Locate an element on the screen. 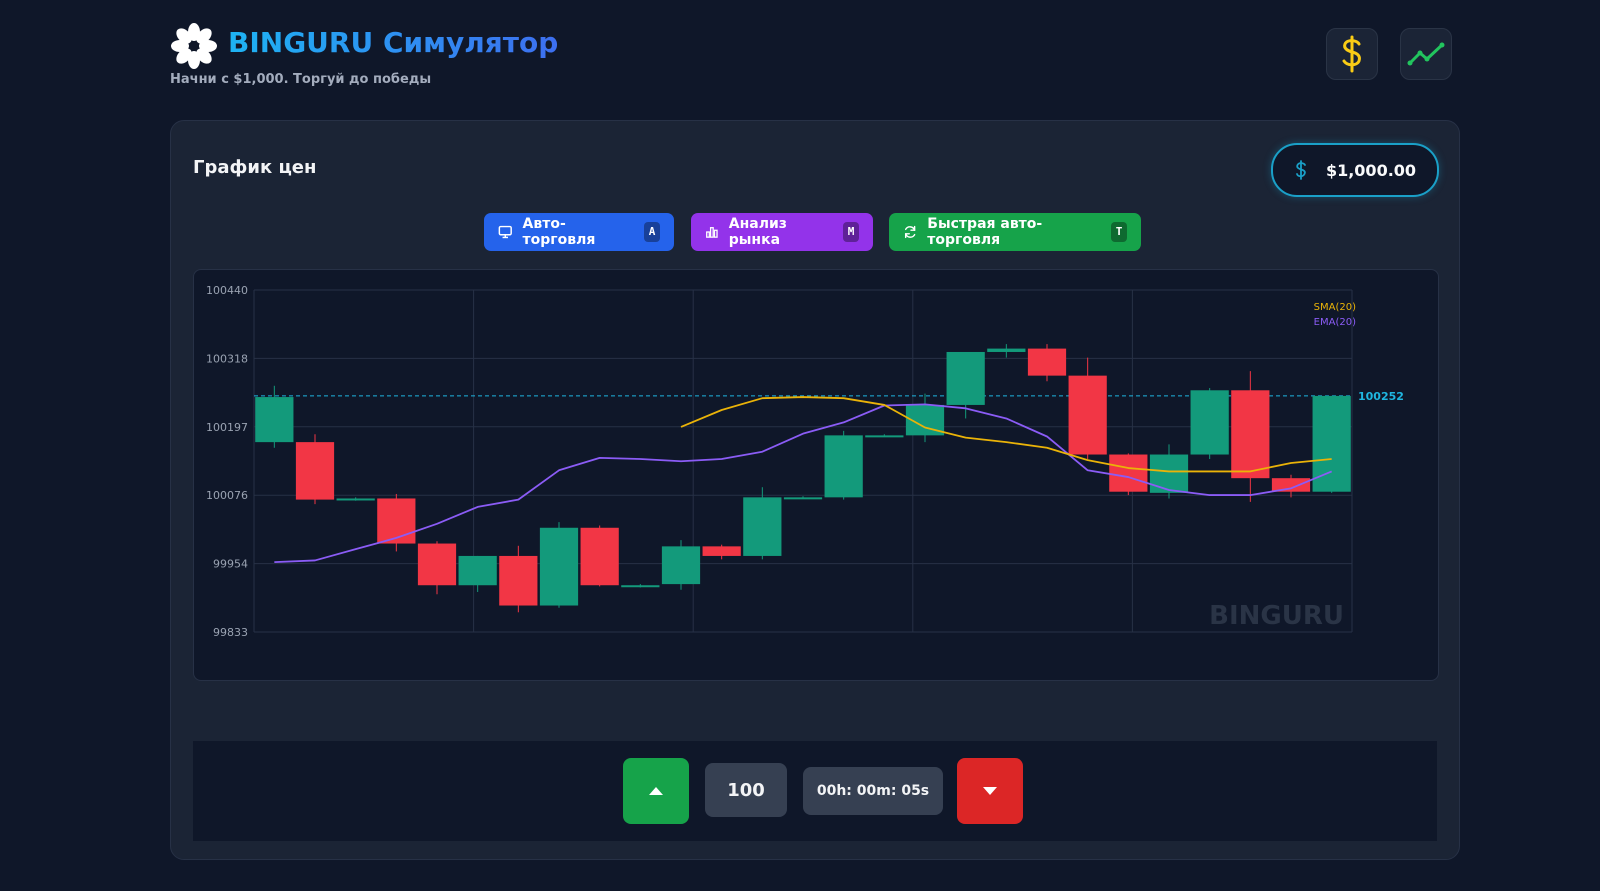 The width and height of the screenshot is (1600, 891). trade-amount: 100 is located at coordinates (746, 790).